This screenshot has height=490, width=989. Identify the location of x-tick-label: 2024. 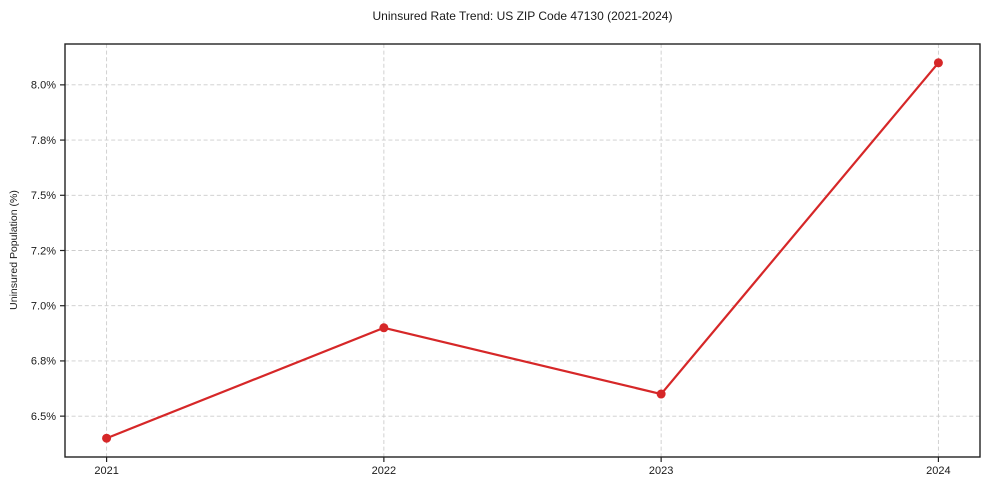
(938, 471).